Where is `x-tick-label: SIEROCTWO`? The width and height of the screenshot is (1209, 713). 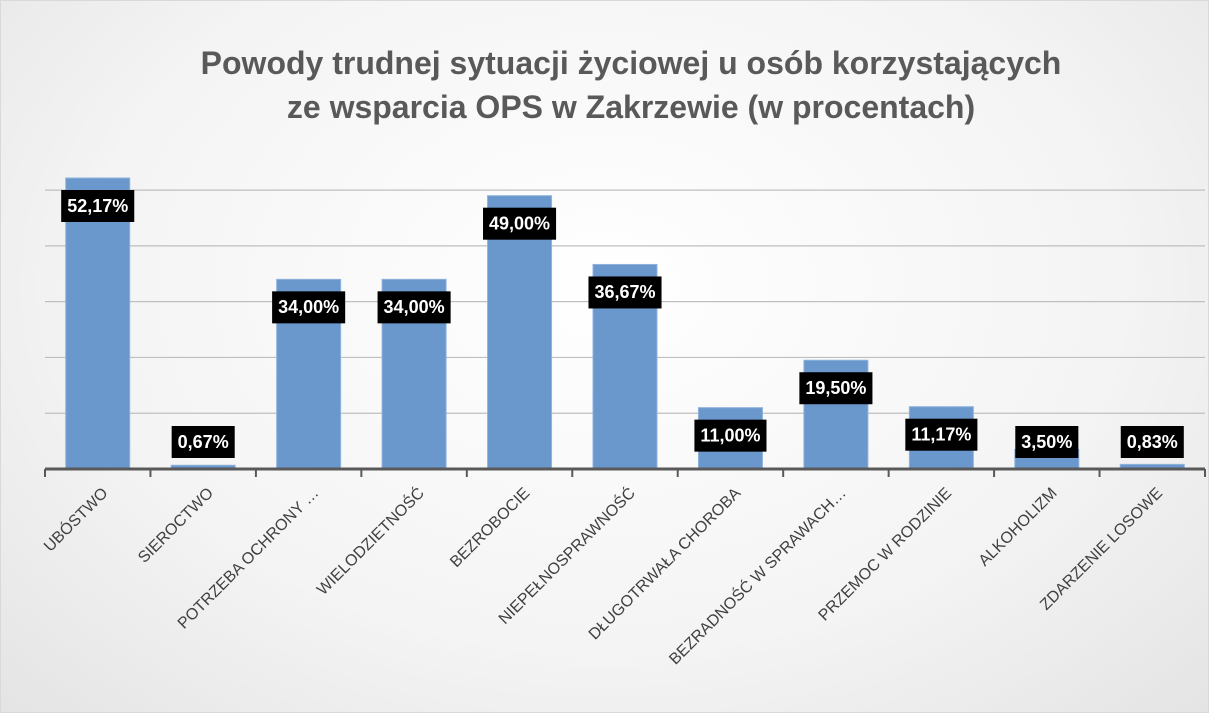 x-tick-label: SIEROCTWO is located at coordinates (176, 526).